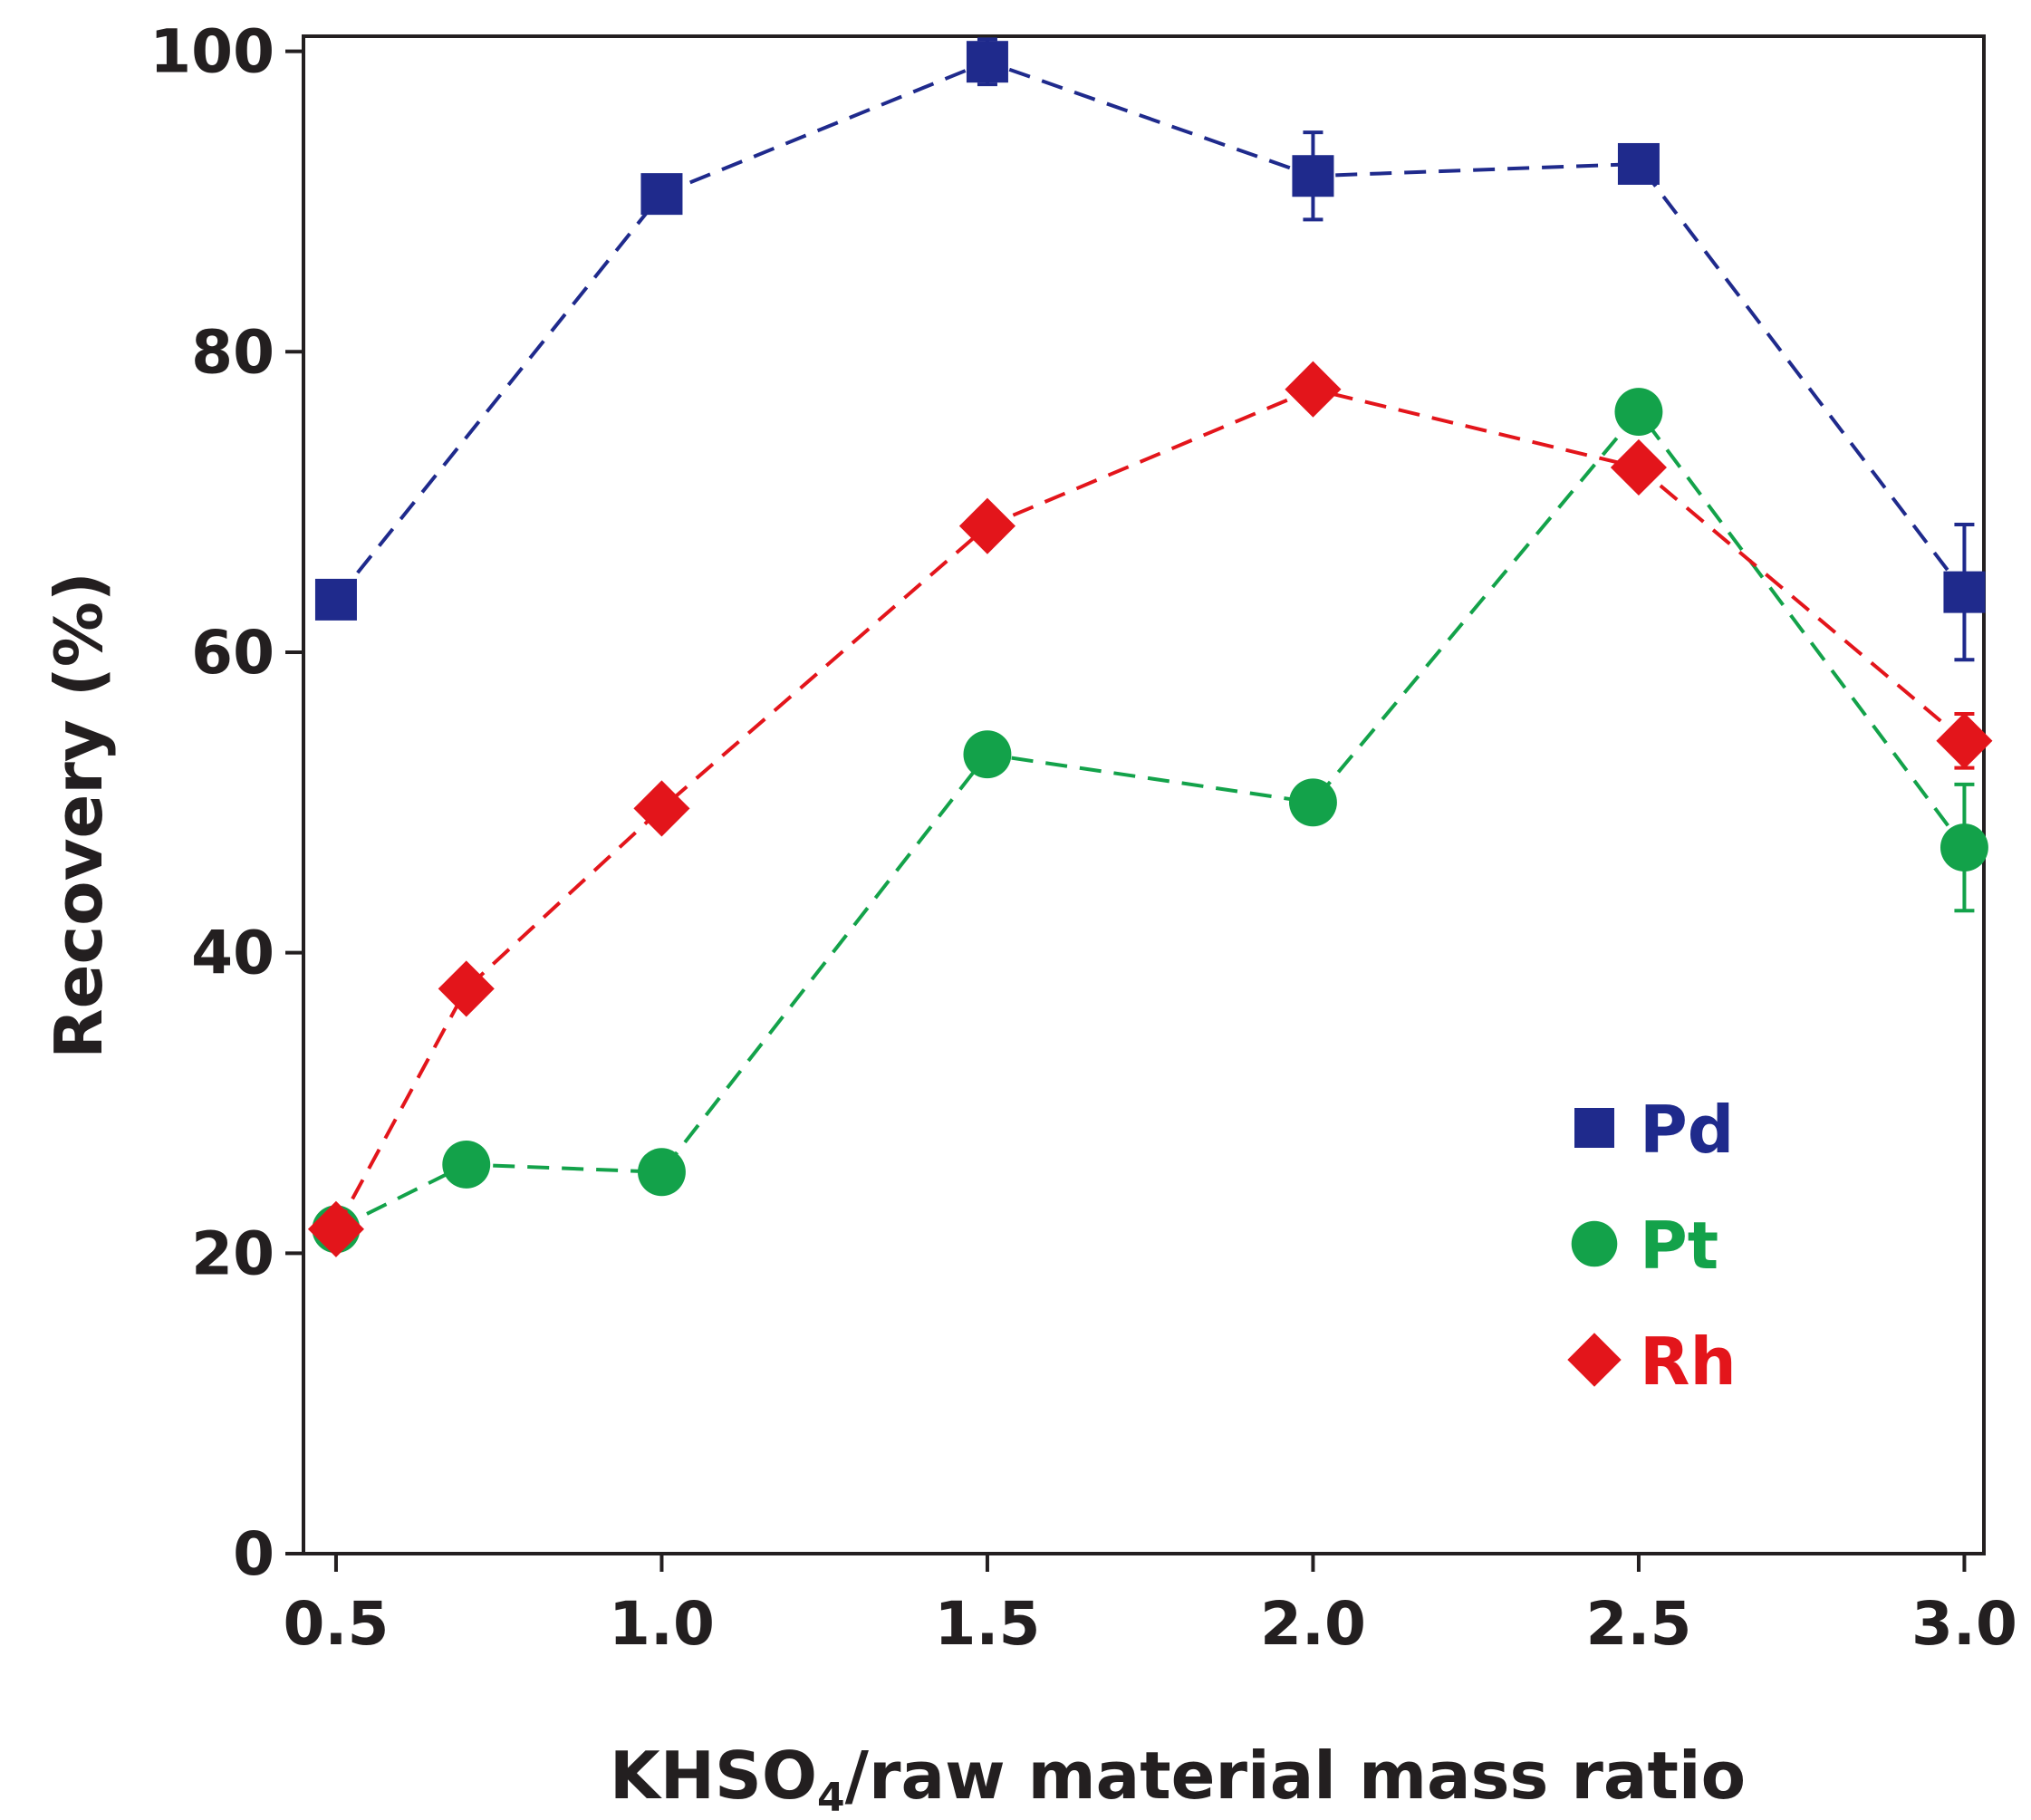  I want to click on x-tick-label: 2.5, so click(1638, 1624).